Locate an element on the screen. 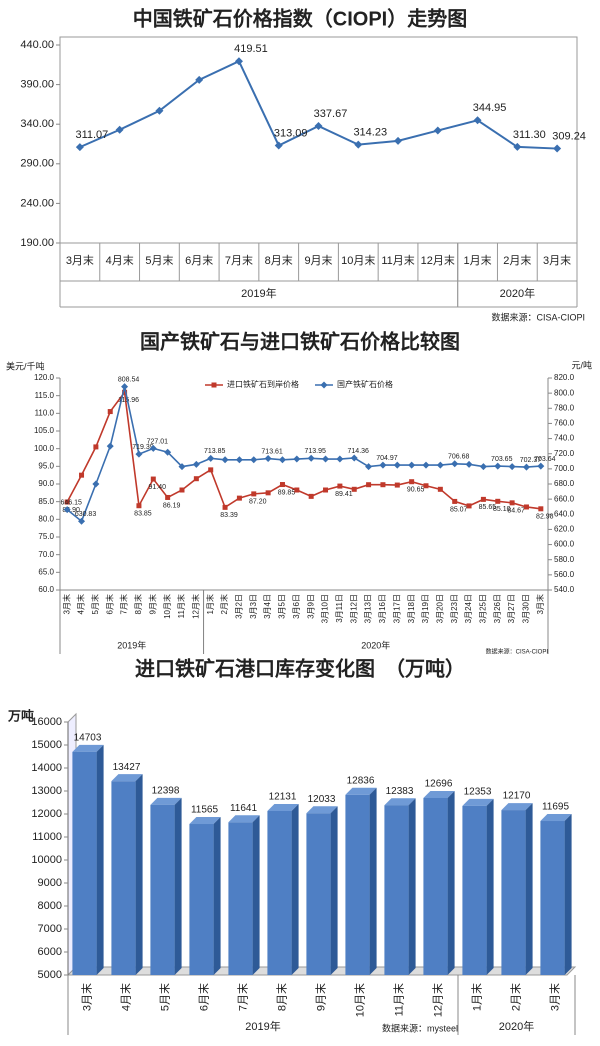 The width and height of the screenshot is (600, 1046). data-label: 90.65 is located at coordinates (416, 490).